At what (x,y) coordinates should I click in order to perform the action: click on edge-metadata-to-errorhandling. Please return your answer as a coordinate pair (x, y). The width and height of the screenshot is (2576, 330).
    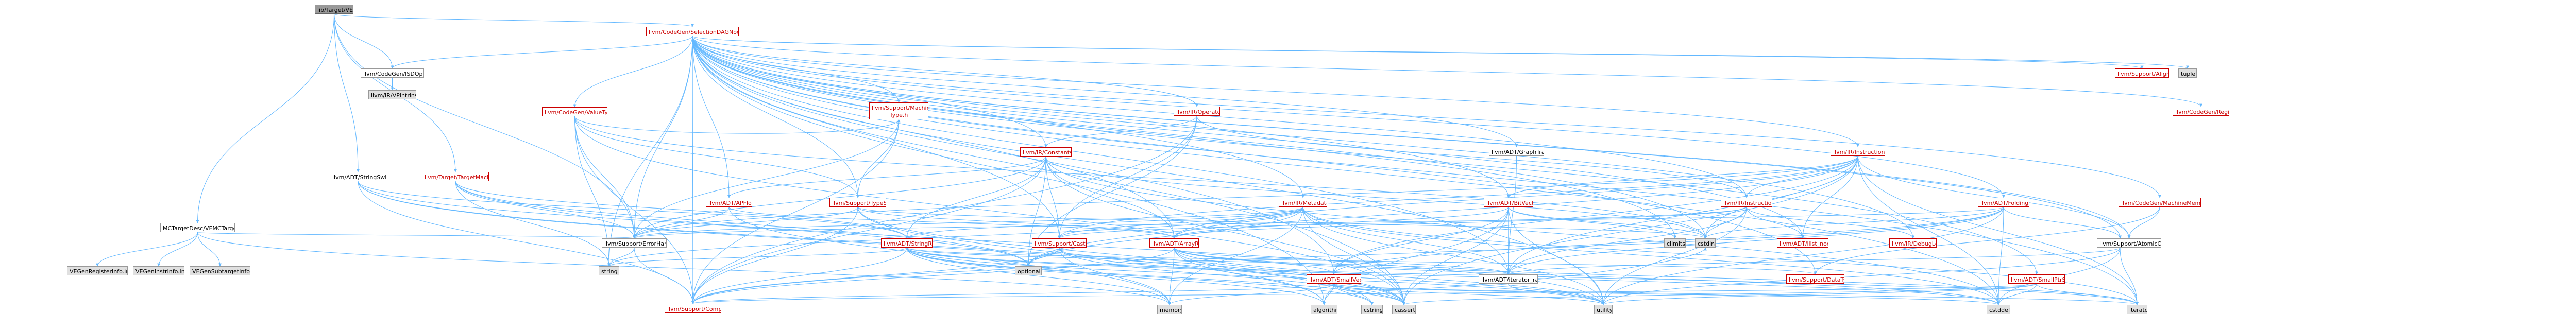
    Looking at the image, I should click on (968, 222).